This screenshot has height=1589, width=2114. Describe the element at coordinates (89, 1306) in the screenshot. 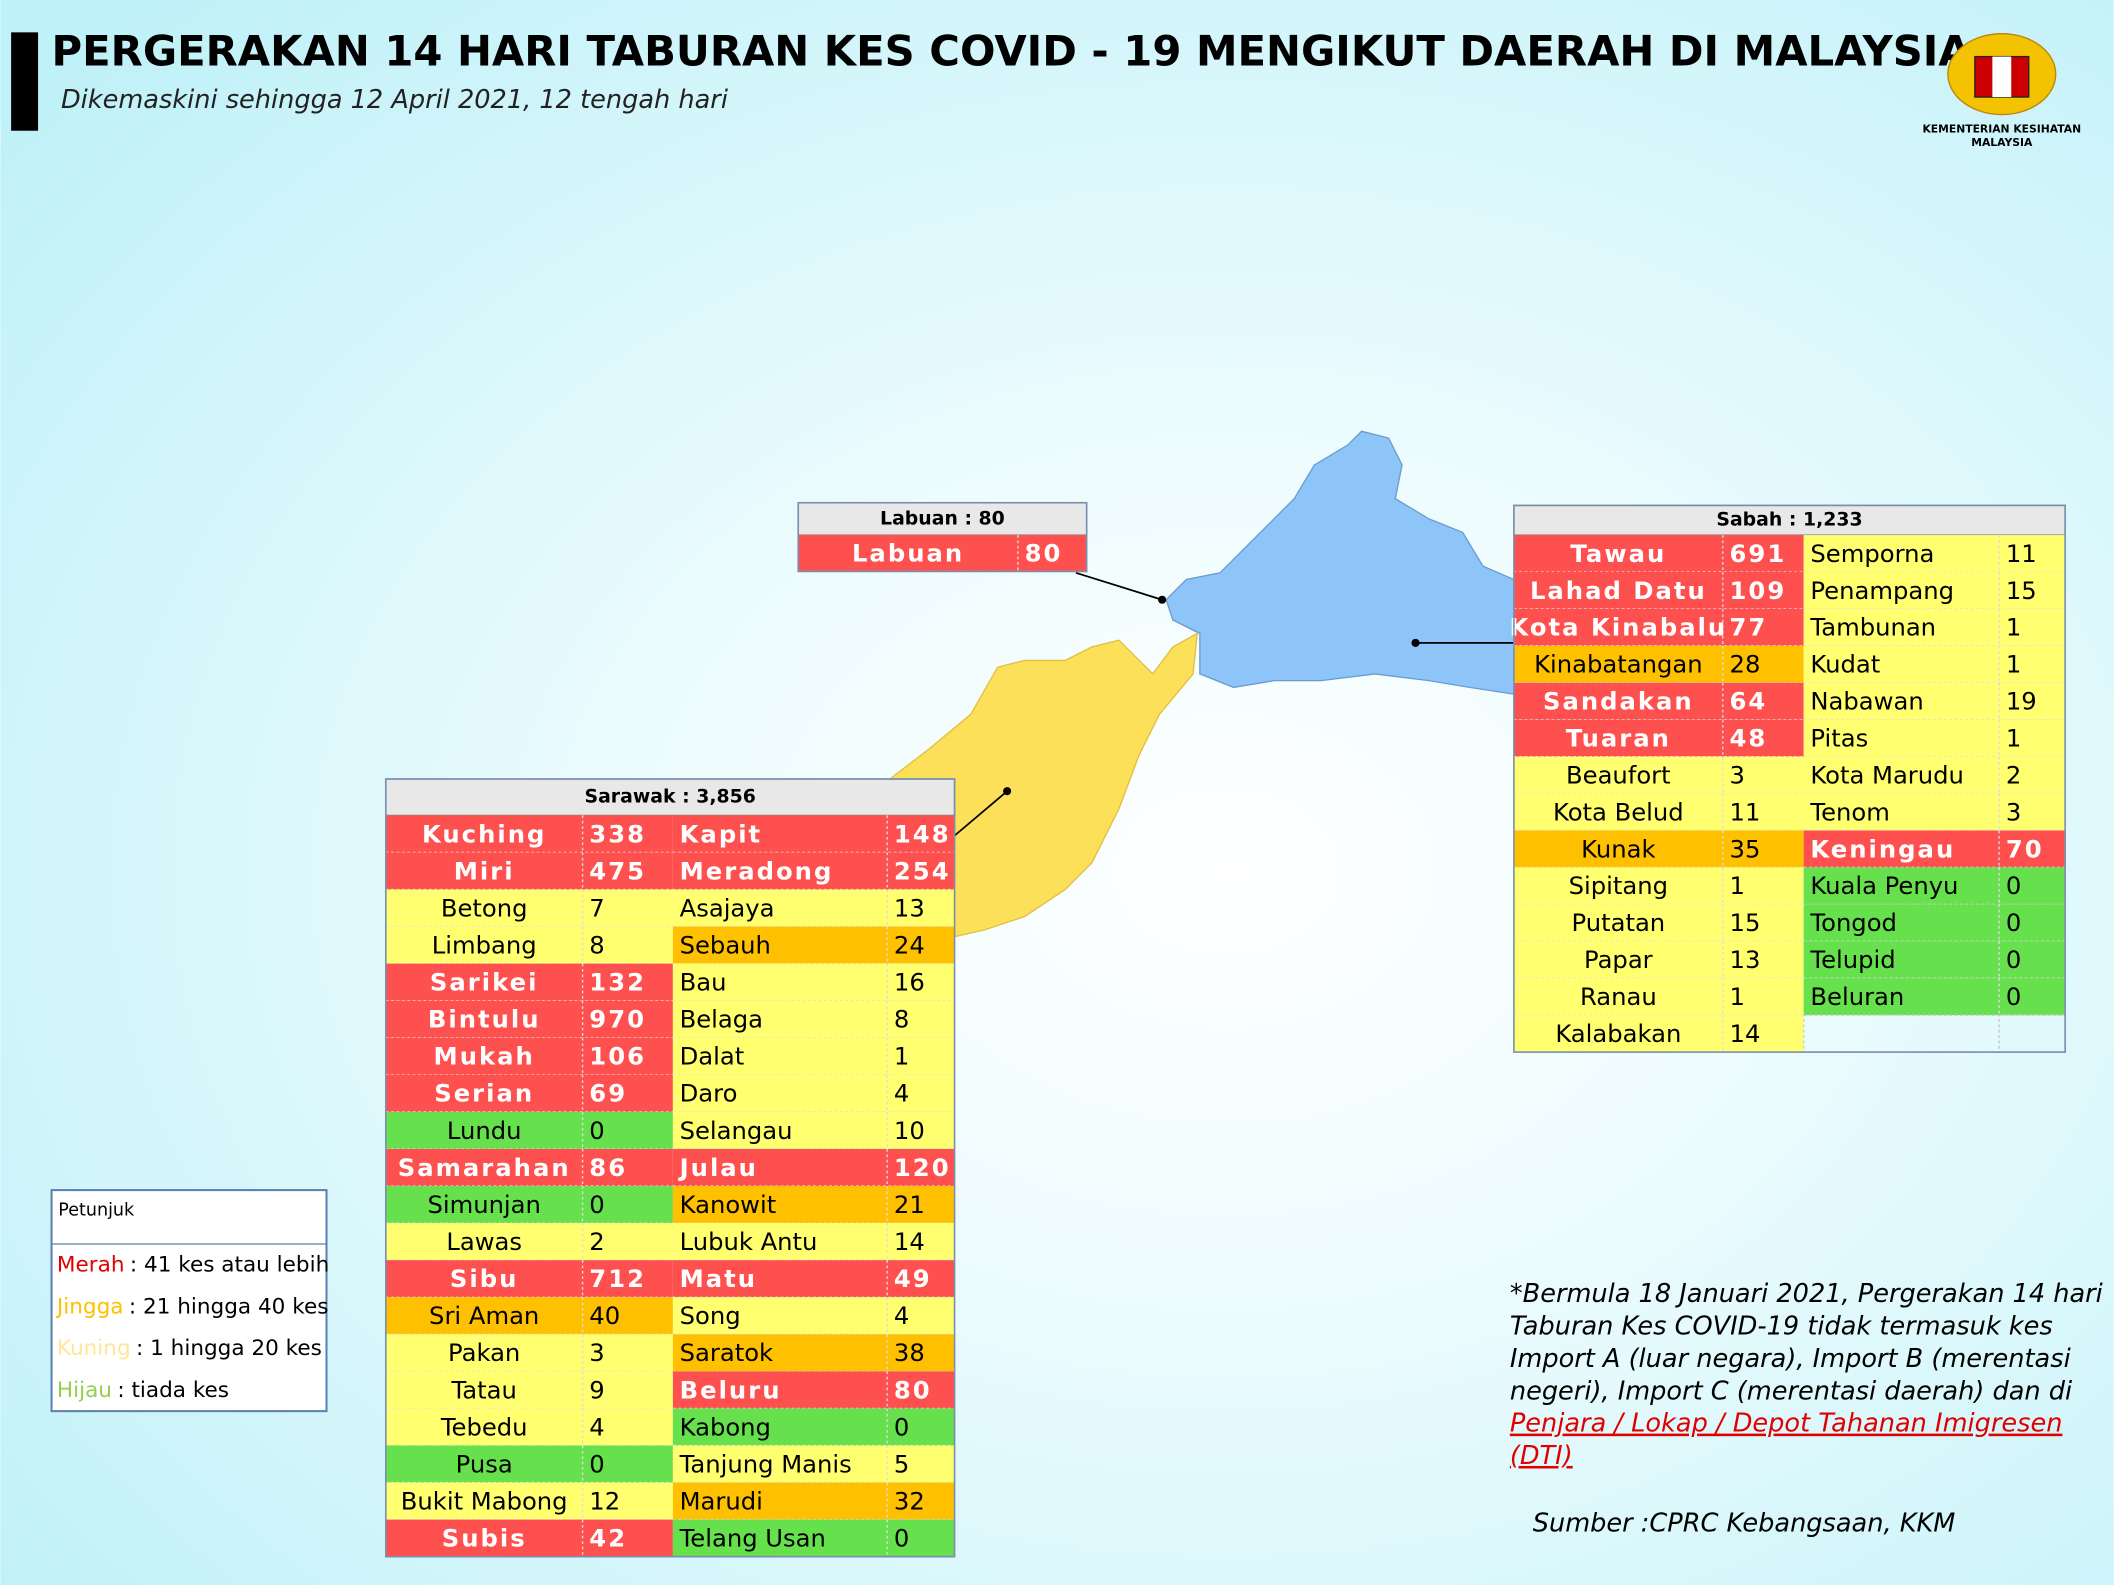

I see `legend-term: Jingga` at that location.